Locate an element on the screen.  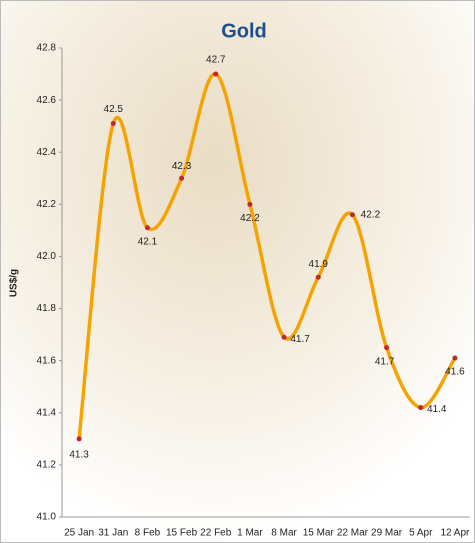
y-tick-label: 42.4 is located at coordinates (47, 152).